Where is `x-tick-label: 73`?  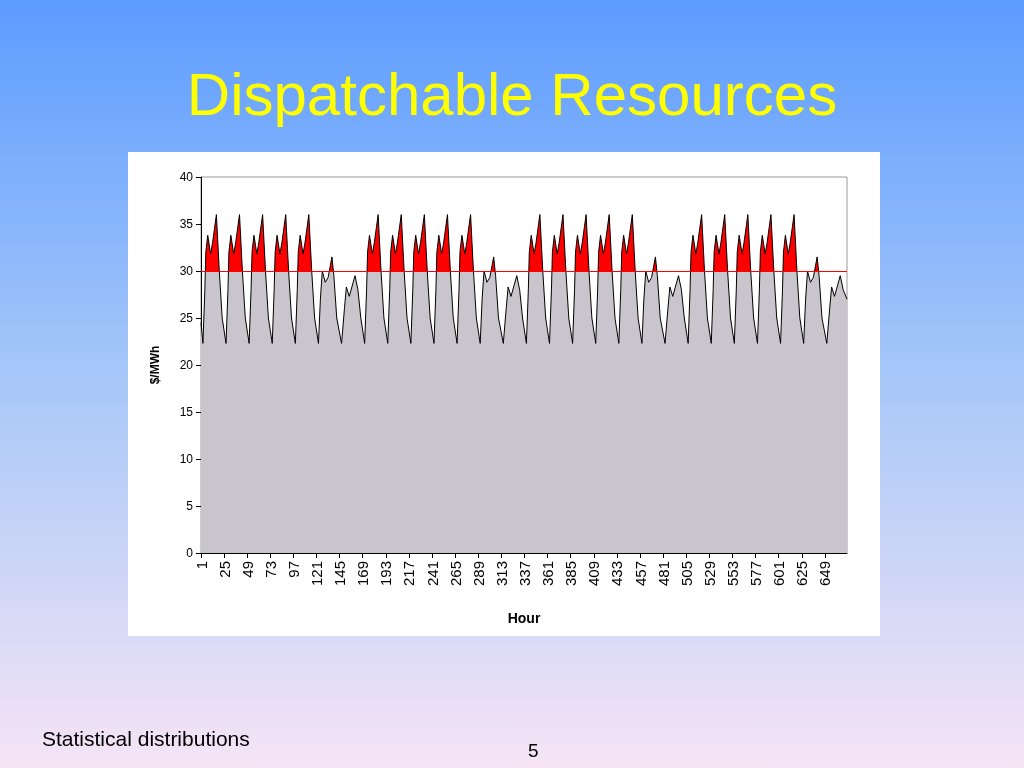 x-tick-label: 73 is located at coordinates (270, 569).